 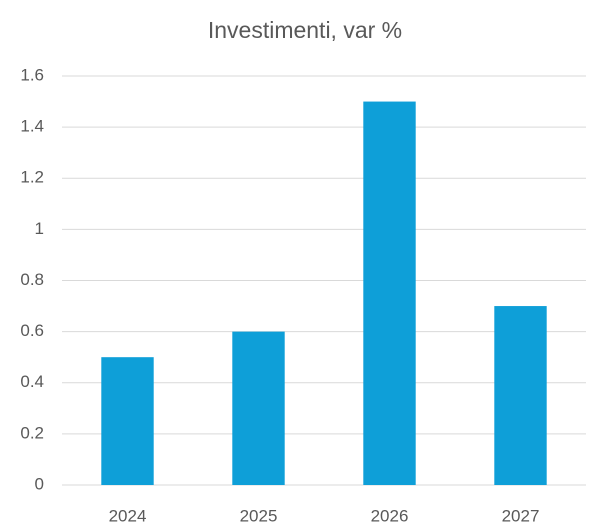 What do you see at coordinates (32, 381) in the screenshot?
I see `y-tick-label: 0.4` at bounding box center [32, 381].